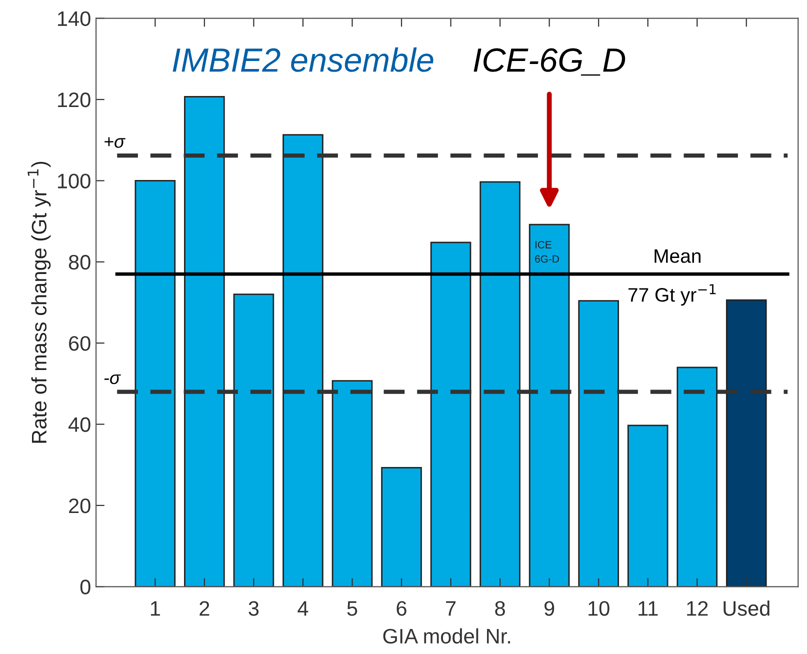 This screenshot has width=807, height=654. I want to click on ref-line-label: -σ, so click(112, 379).